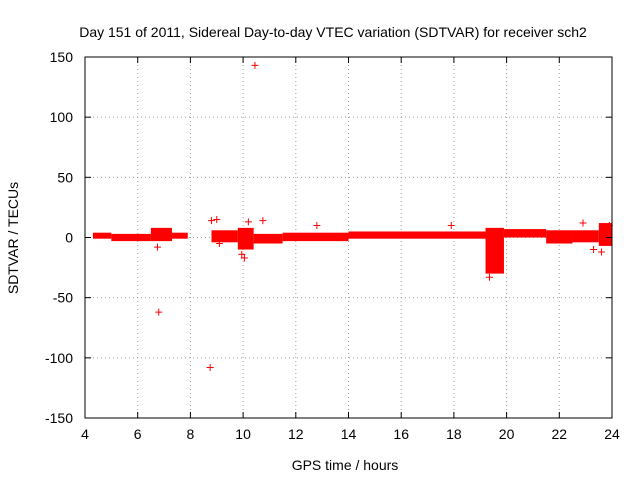 The image size is (640, 480). What do you see at coordinates (62, 117) in the screenshot?
I see `y-tick-label: 100` at bounding box center [62, 117].